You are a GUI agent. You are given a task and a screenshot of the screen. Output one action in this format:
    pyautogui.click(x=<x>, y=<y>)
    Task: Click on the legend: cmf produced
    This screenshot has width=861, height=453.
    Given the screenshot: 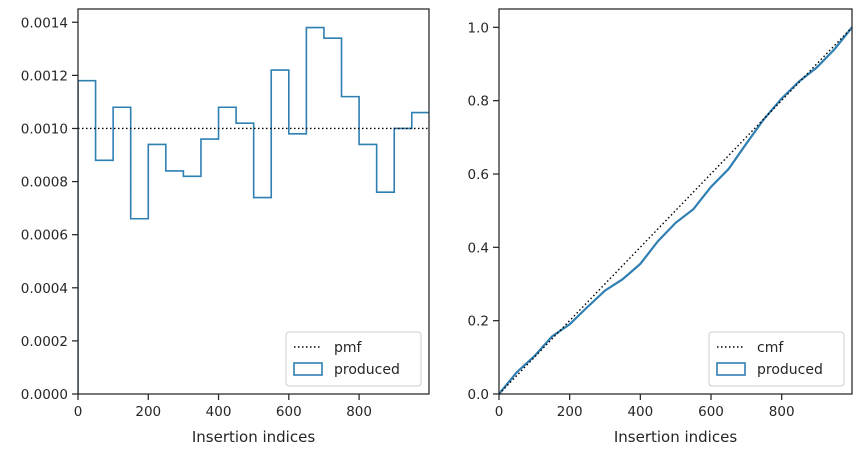 What is the action you would take?
    pyautogui.click(x=776, y=359)
    